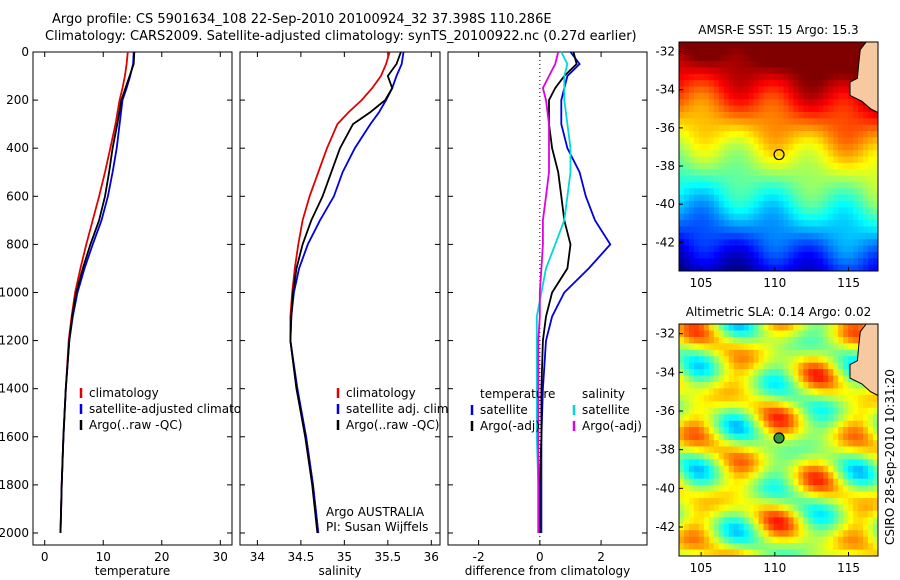  Describe the element at coordinates (517, 394) in the screenshot. I see `legend-header: temperature` at that location.